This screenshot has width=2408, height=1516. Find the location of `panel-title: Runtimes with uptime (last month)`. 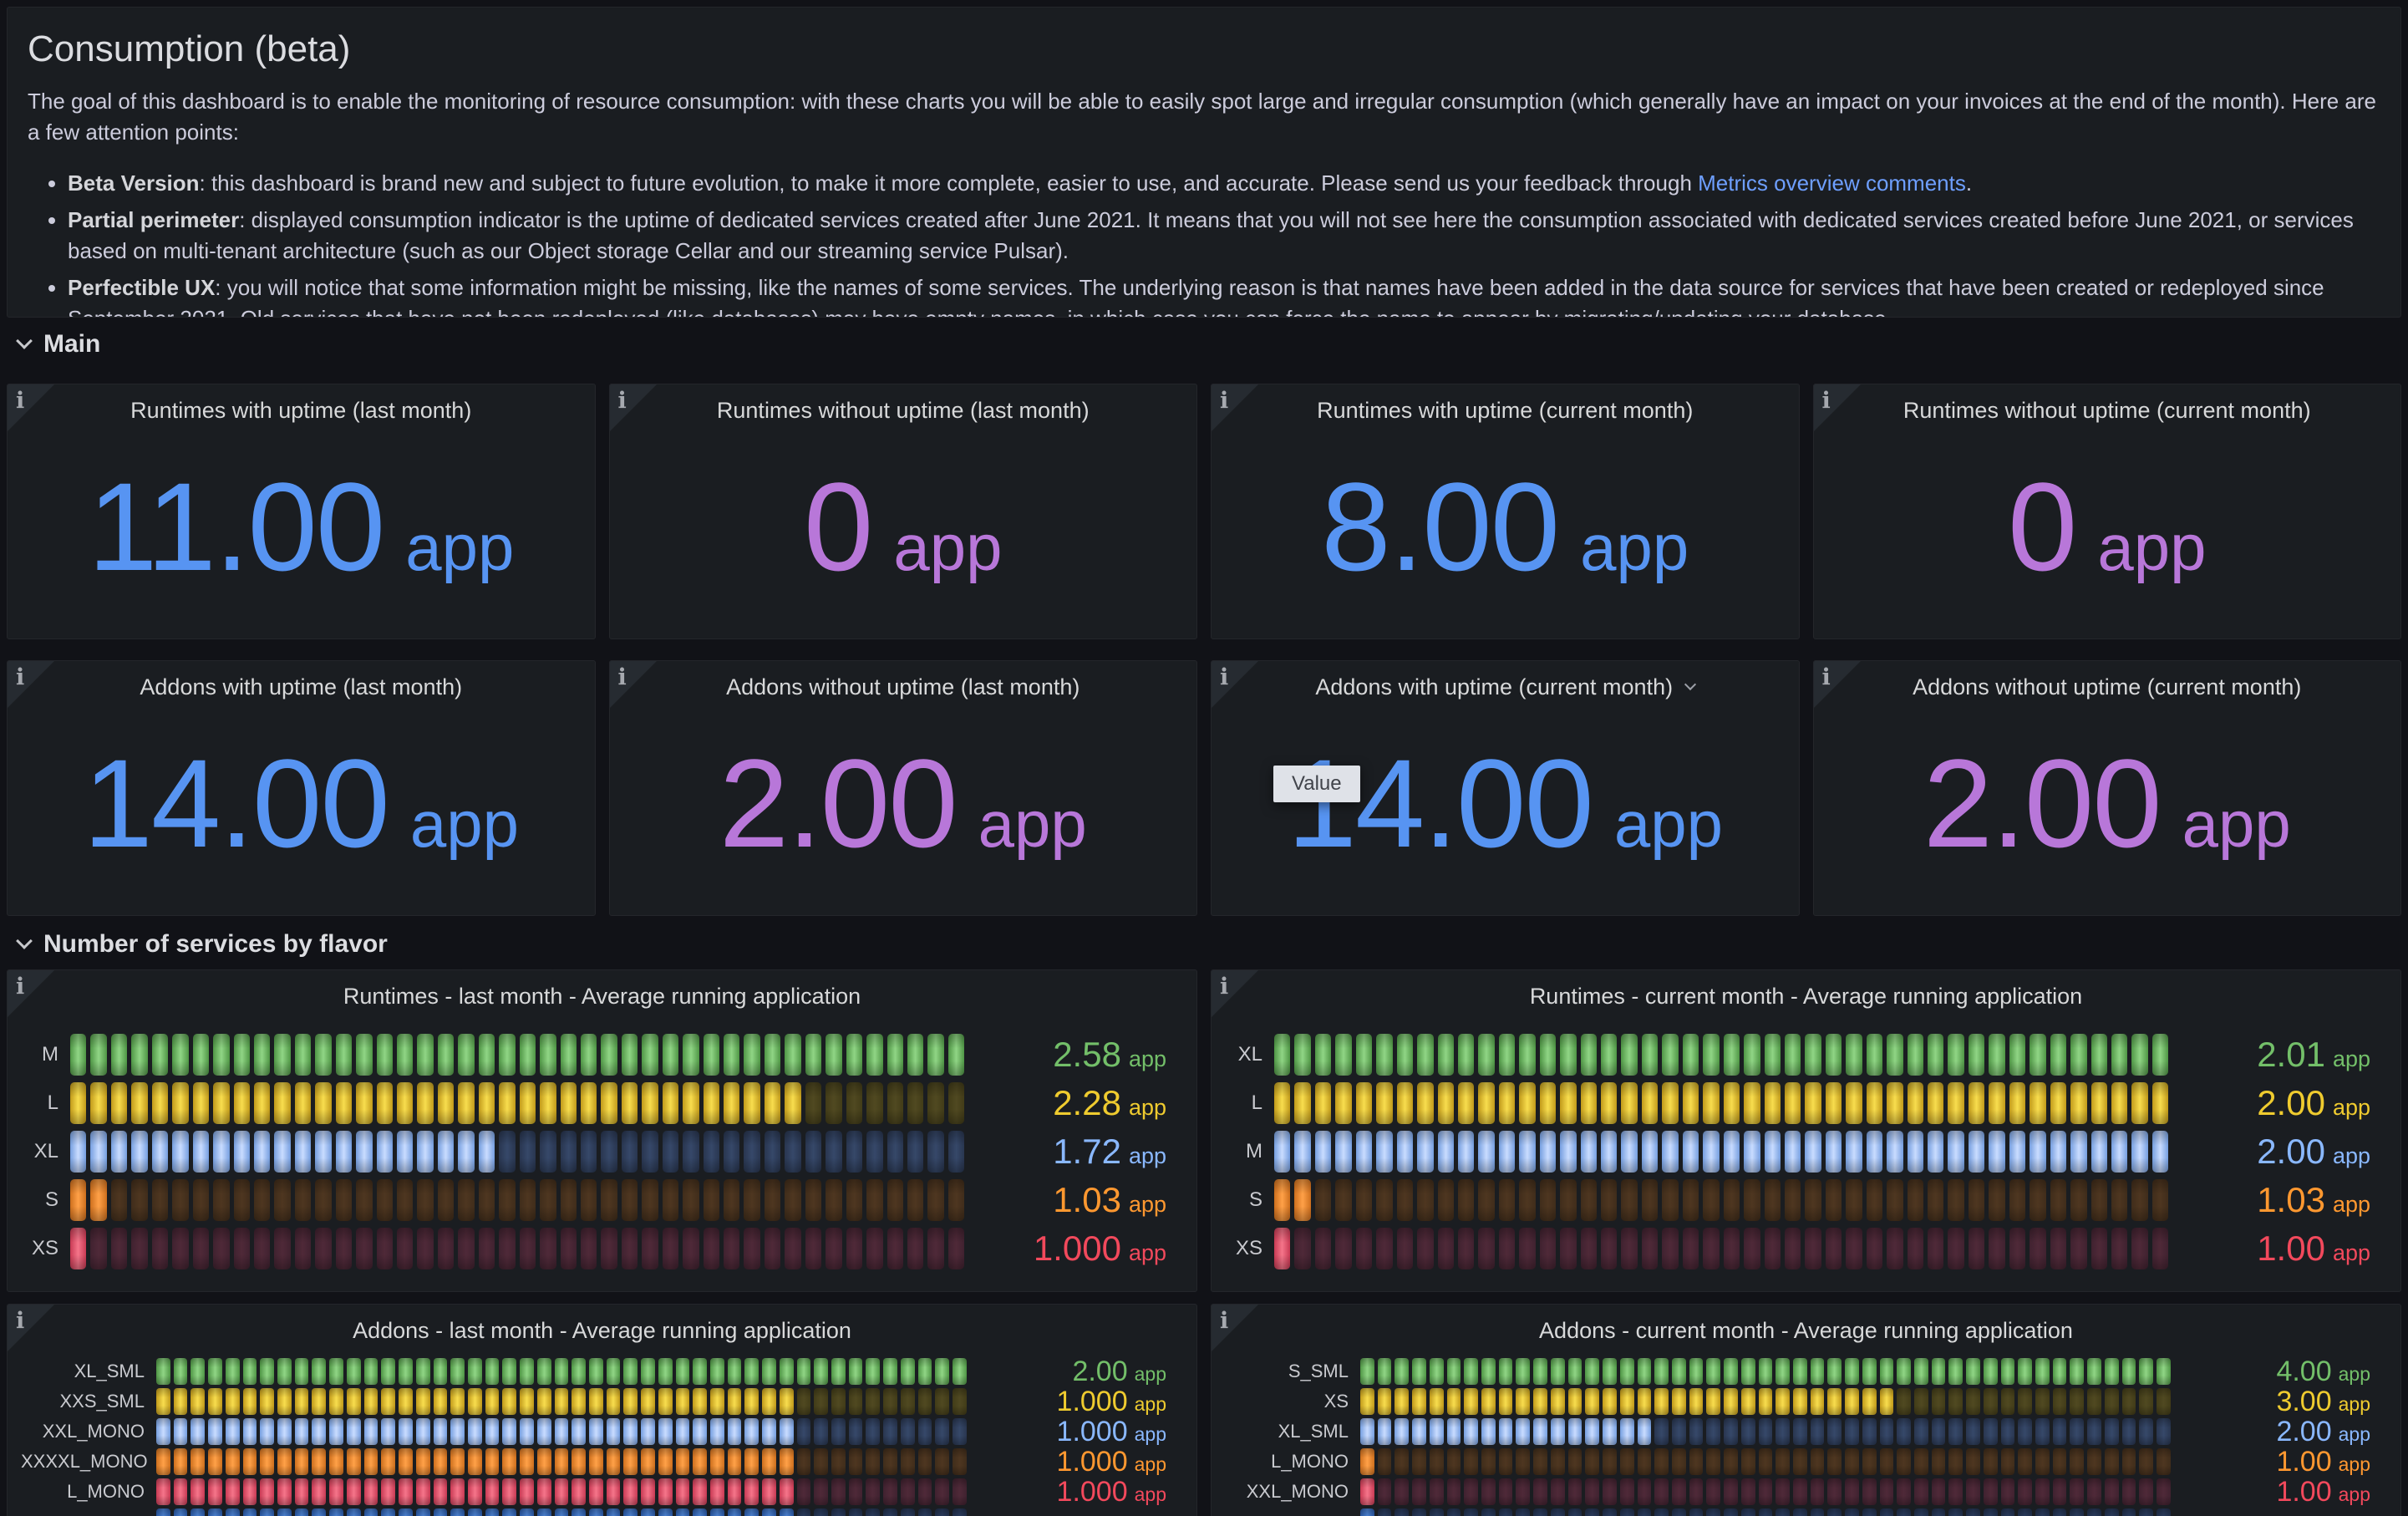

panel-title: Runtimes with uptime (last month) is located at coordinates (301, 410).